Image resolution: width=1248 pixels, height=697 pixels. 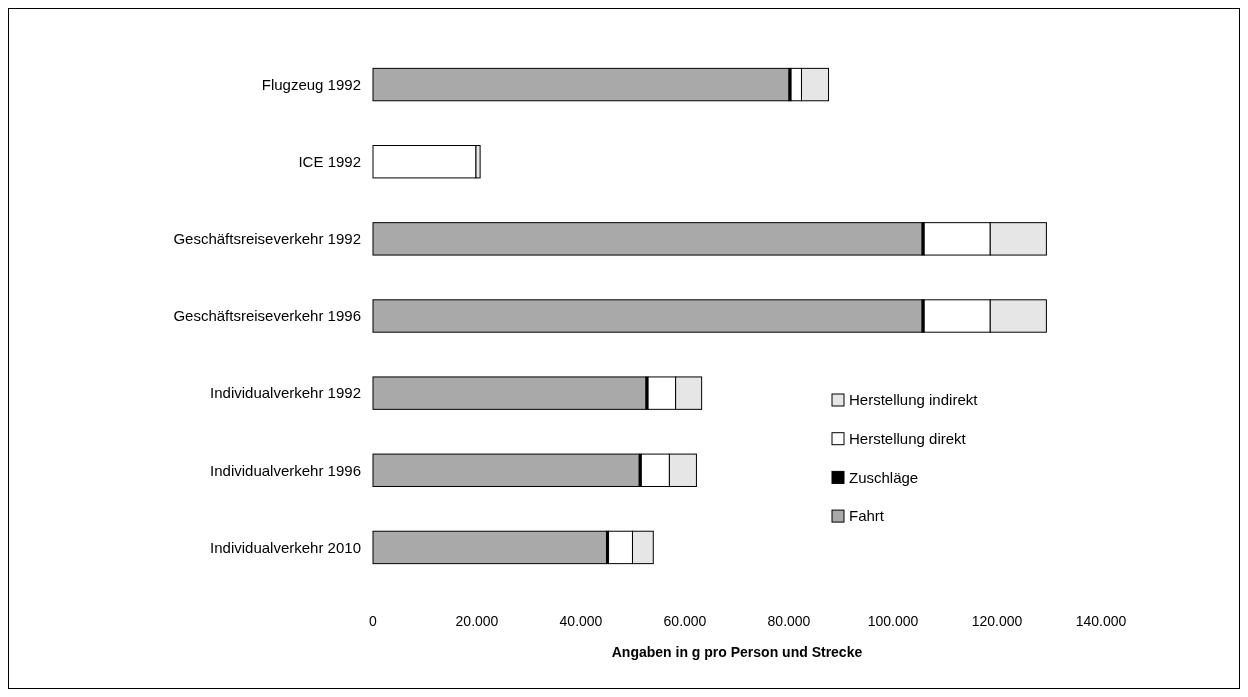 I want to click on y-tick-label: ICE 1992, so click(x=329, y=161).